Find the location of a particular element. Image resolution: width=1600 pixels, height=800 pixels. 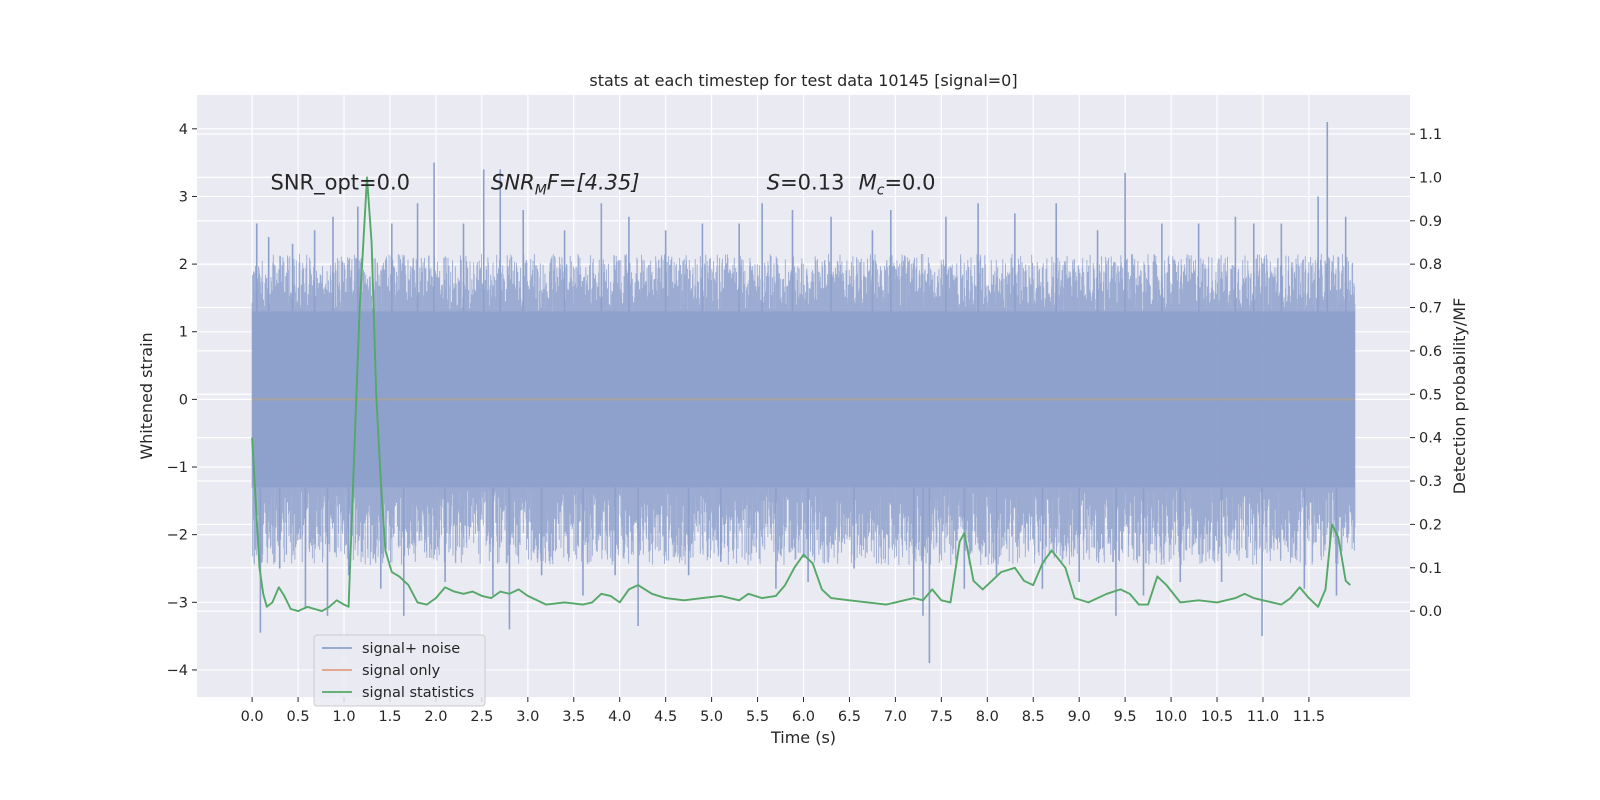

y2-tick-label: 1.0 is located at coordinates (1430, 178).